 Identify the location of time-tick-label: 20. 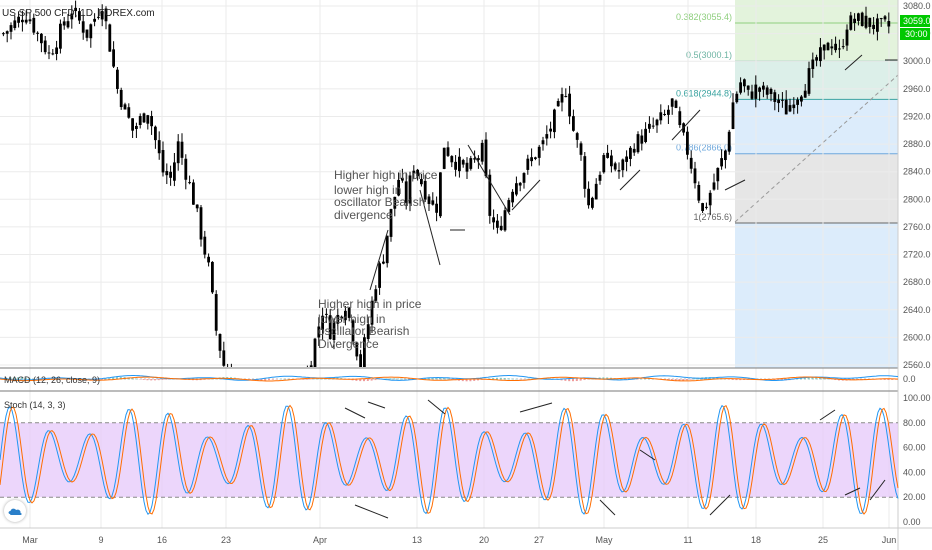
(484, 540).